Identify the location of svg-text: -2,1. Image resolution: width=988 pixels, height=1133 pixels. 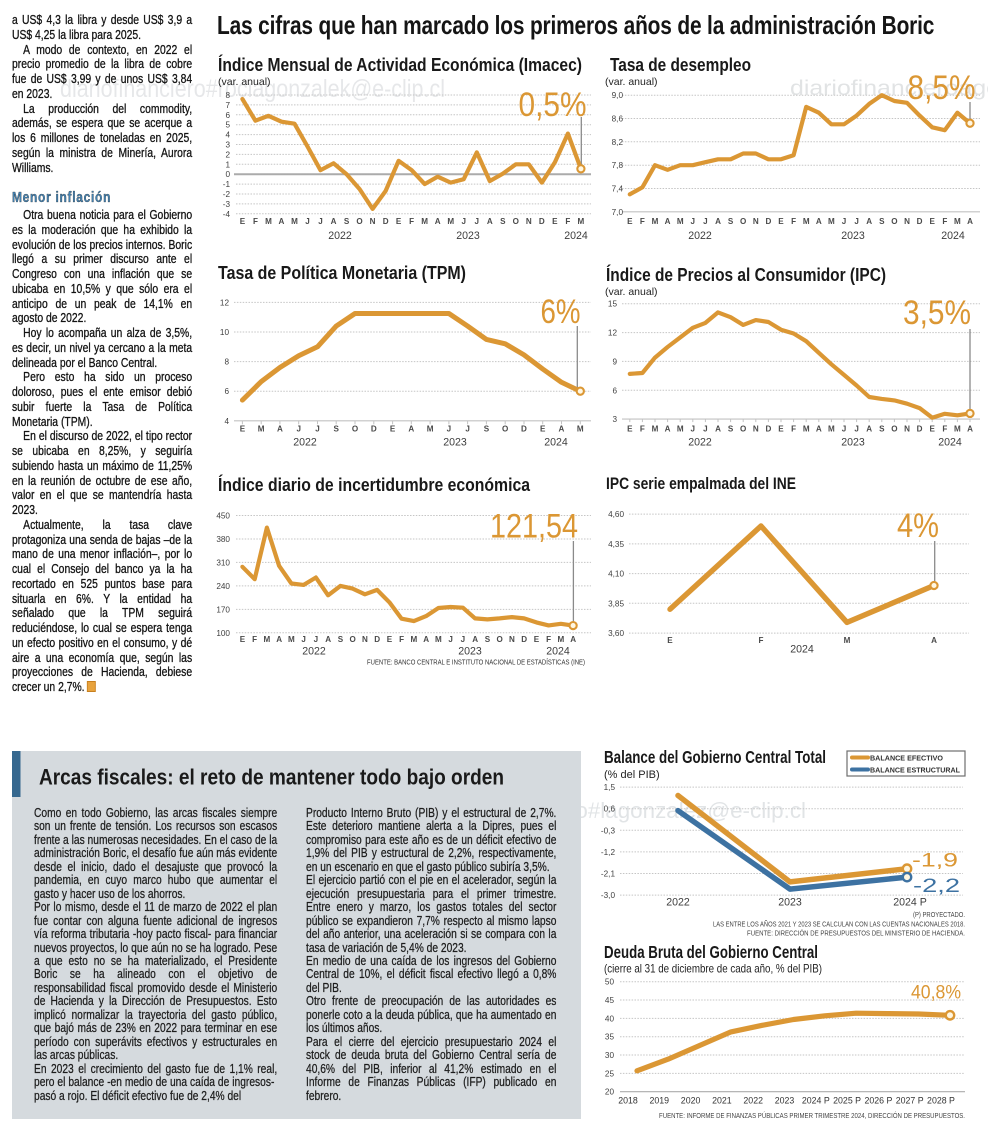
(608, 874).